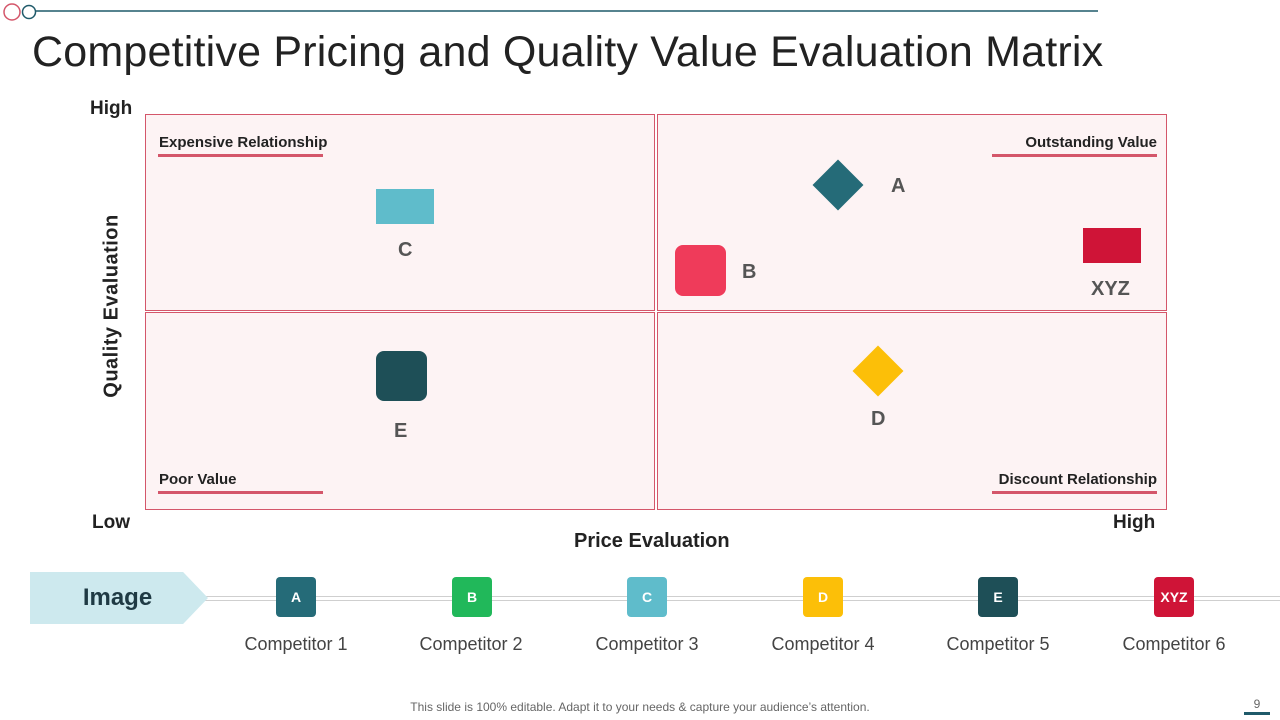 This screenshot has width=1280, height=720. I want to click on legend-track, so click(742, 598).